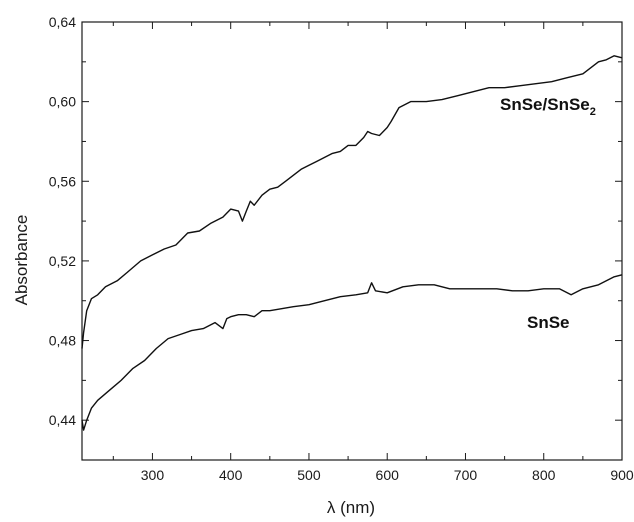 The image size is (634, 522). Describe the element at coordinates (62, 341) in the screenshot. I see `y-tick-label: 0,48` at that location.